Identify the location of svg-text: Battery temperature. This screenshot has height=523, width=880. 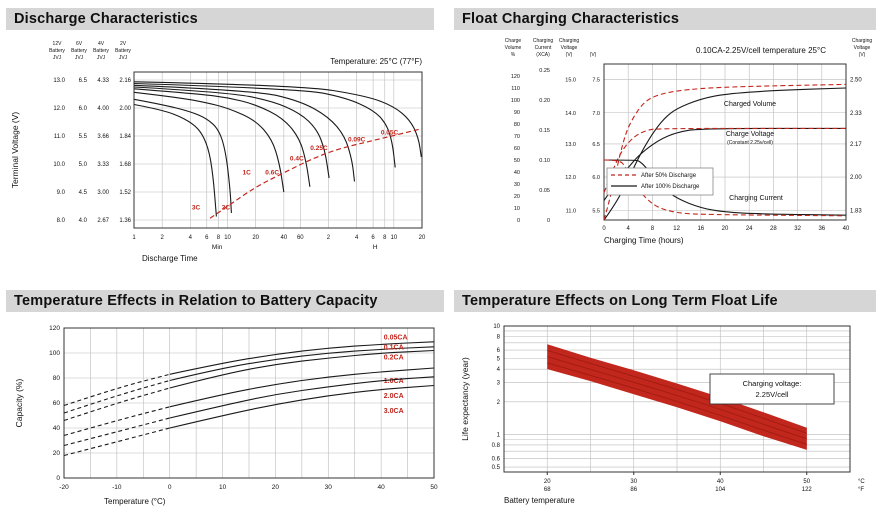
(539, 500).